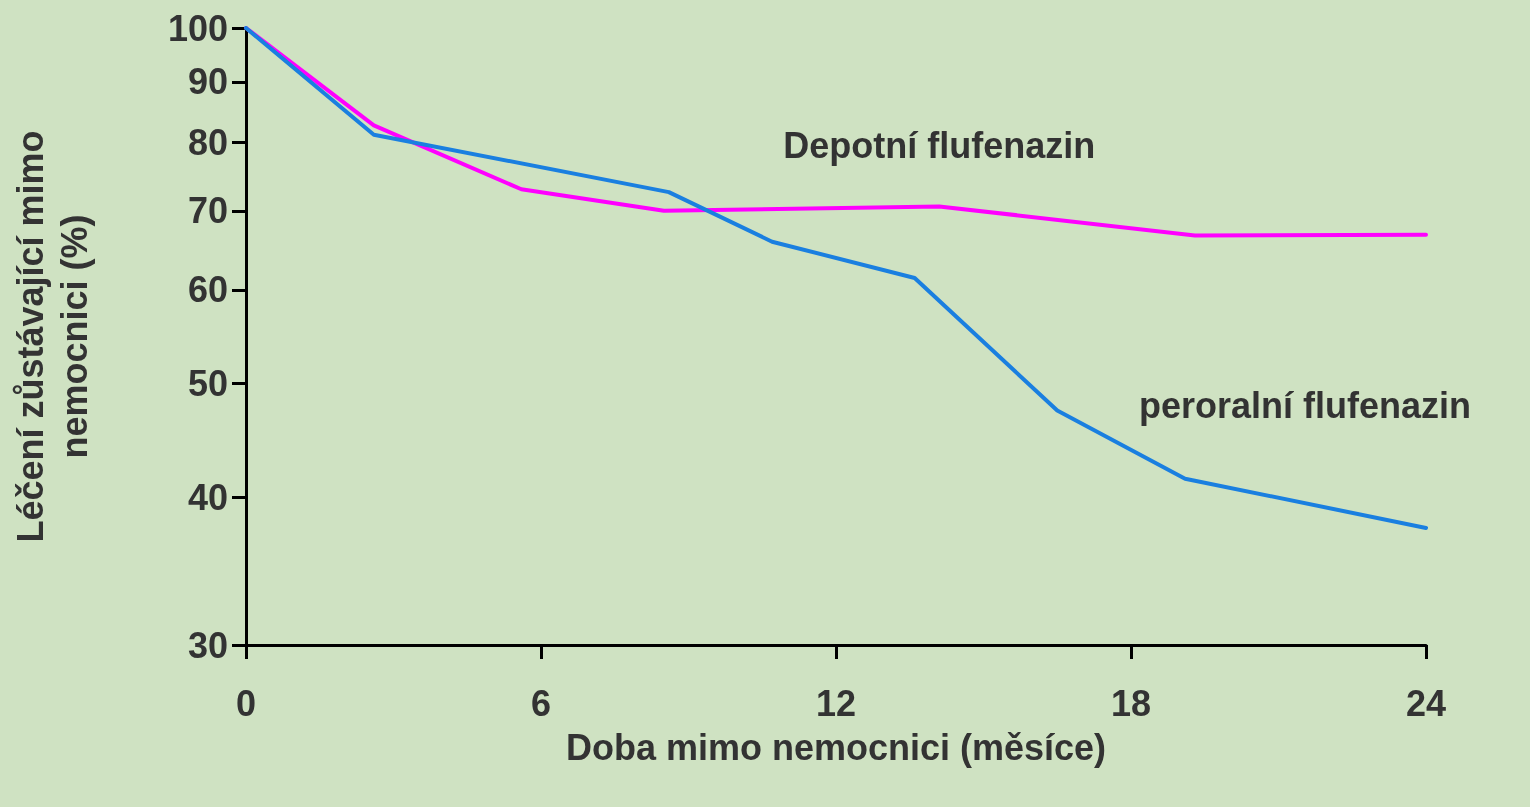 The image size is (1530, 807). What do you see at coordinates (1426, 703) in the screenshot?
I see `x-tick-label: 24` at bounding box center [1426, 703].